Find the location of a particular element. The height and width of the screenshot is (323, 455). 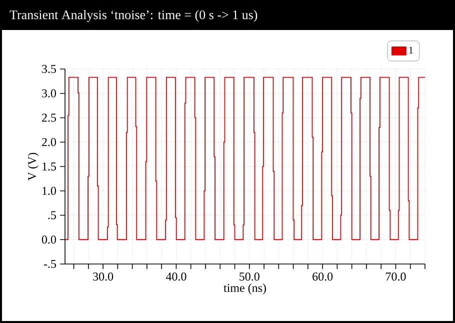

legend-label: 1 is located at coordinates (411, 50).